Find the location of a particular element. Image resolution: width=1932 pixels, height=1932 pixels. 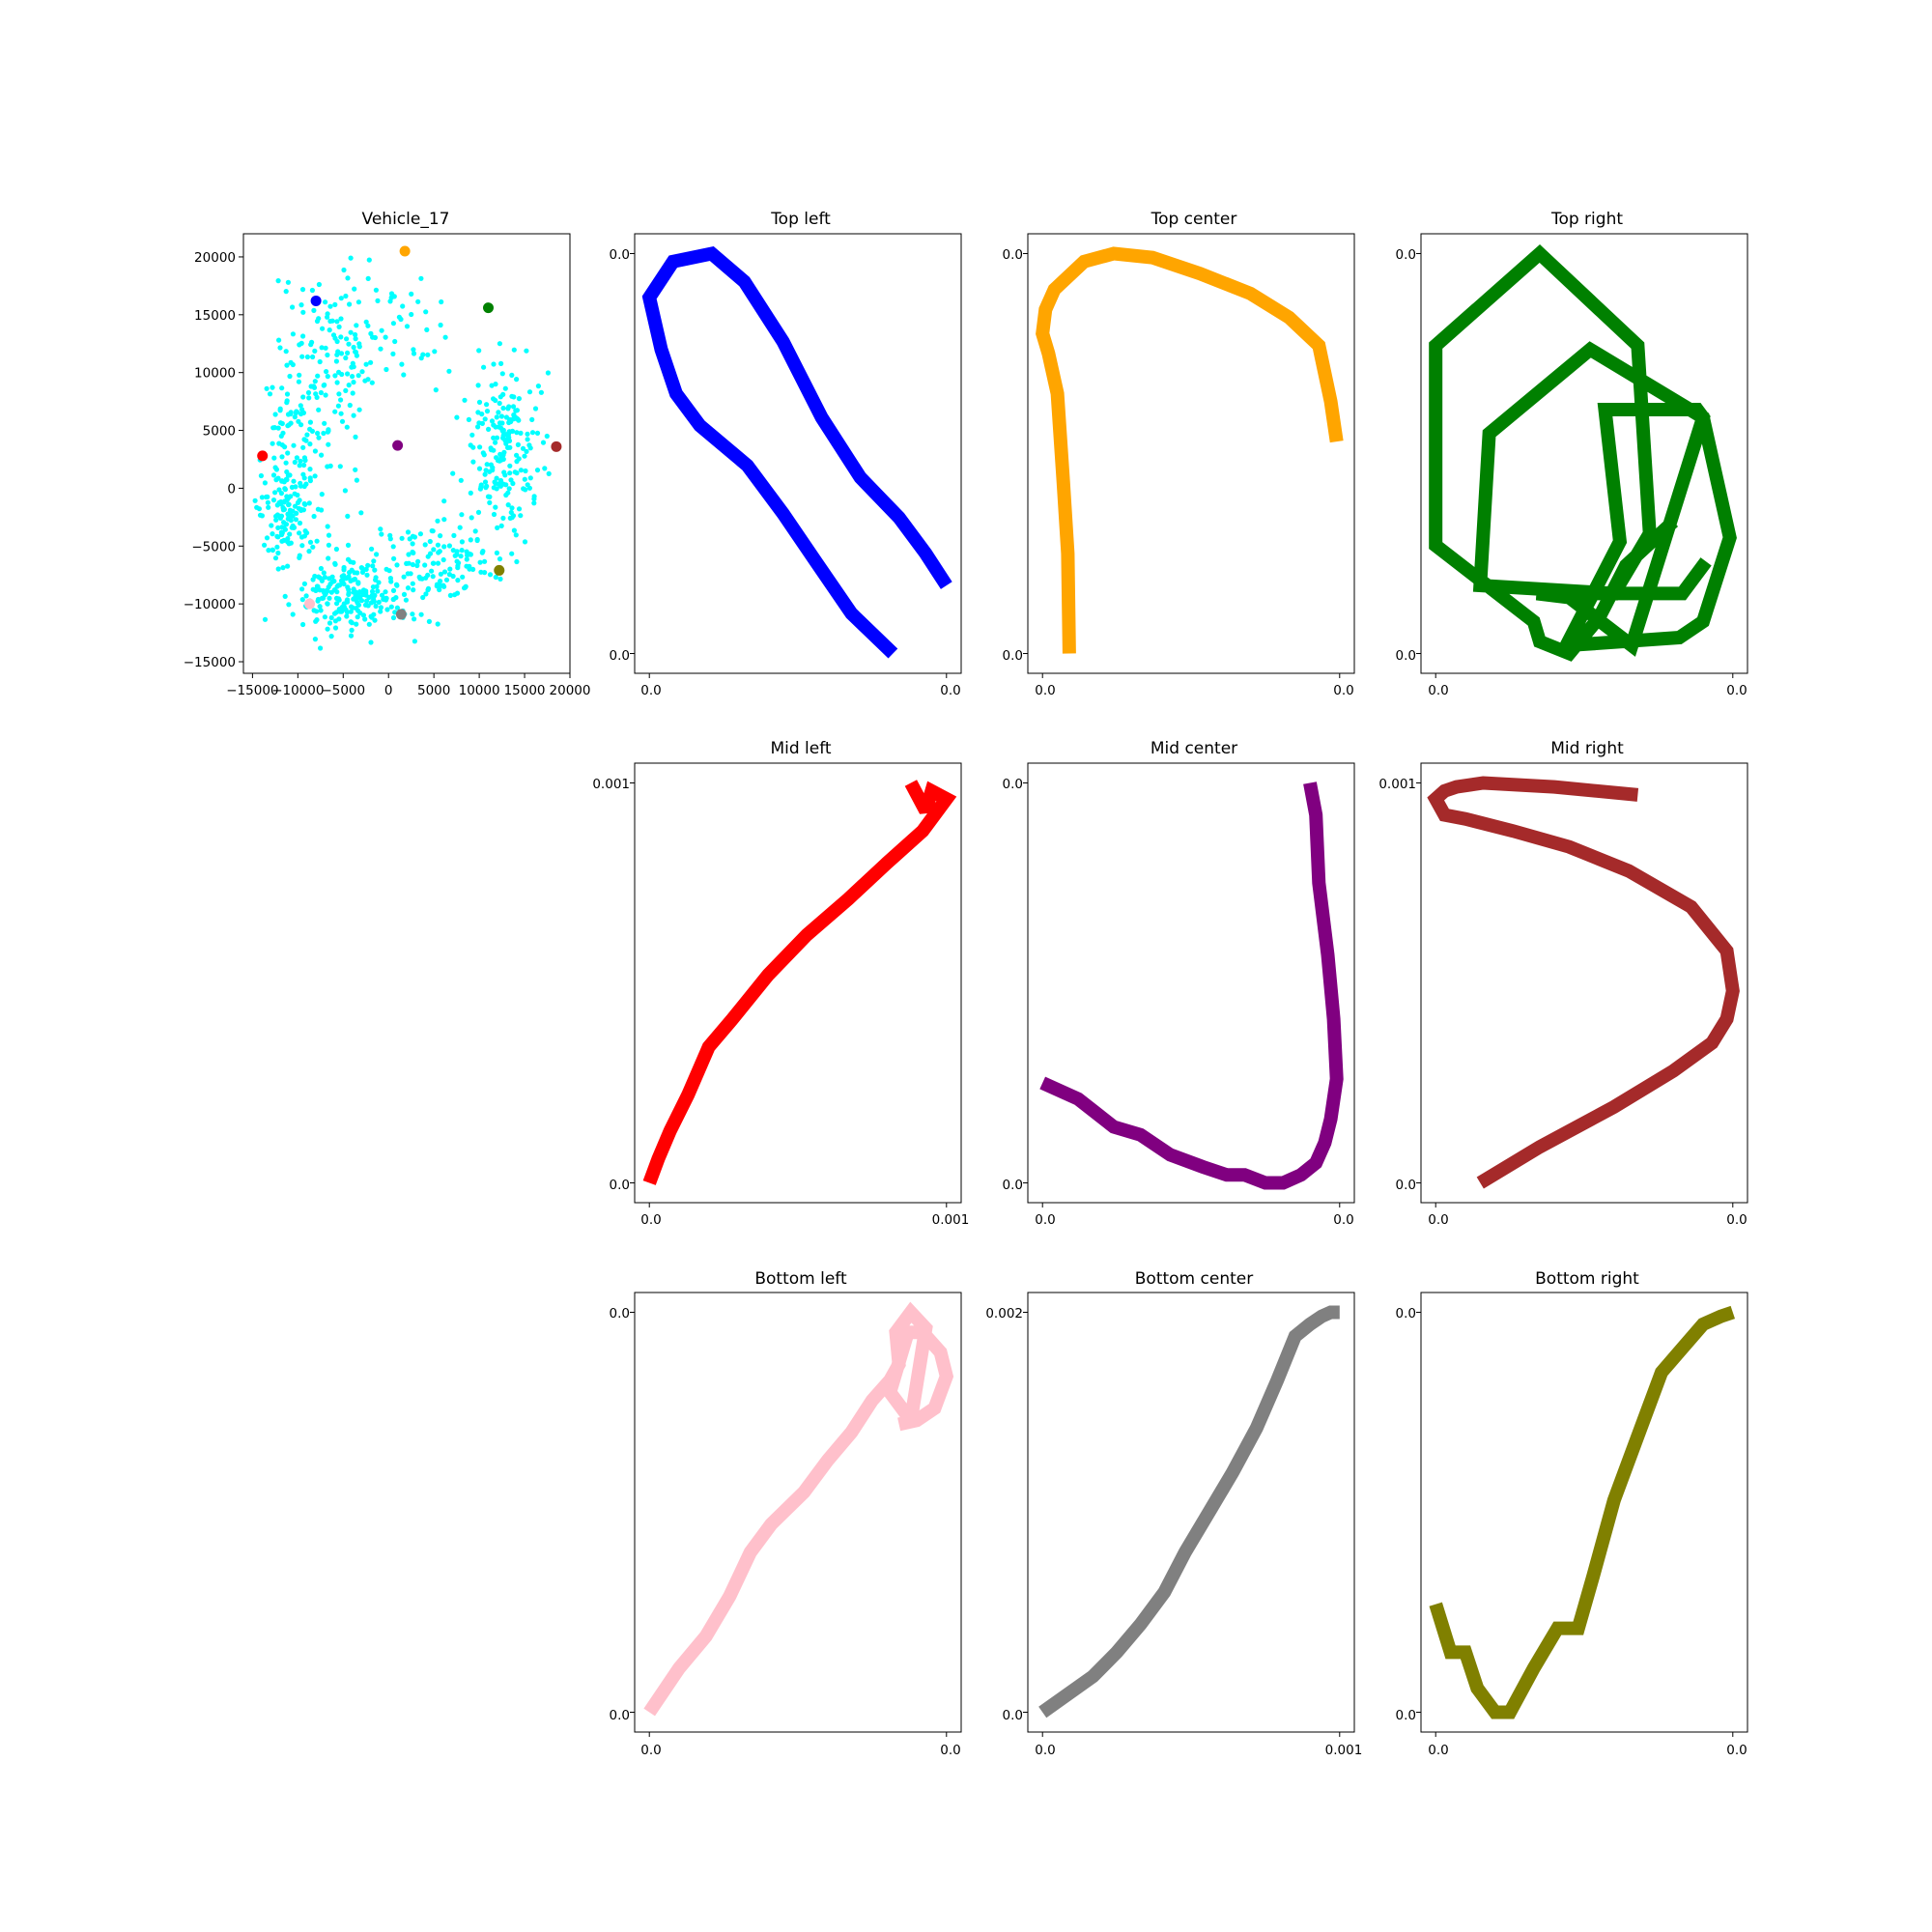

scatter-cloud is located at coordinates (402, 453).